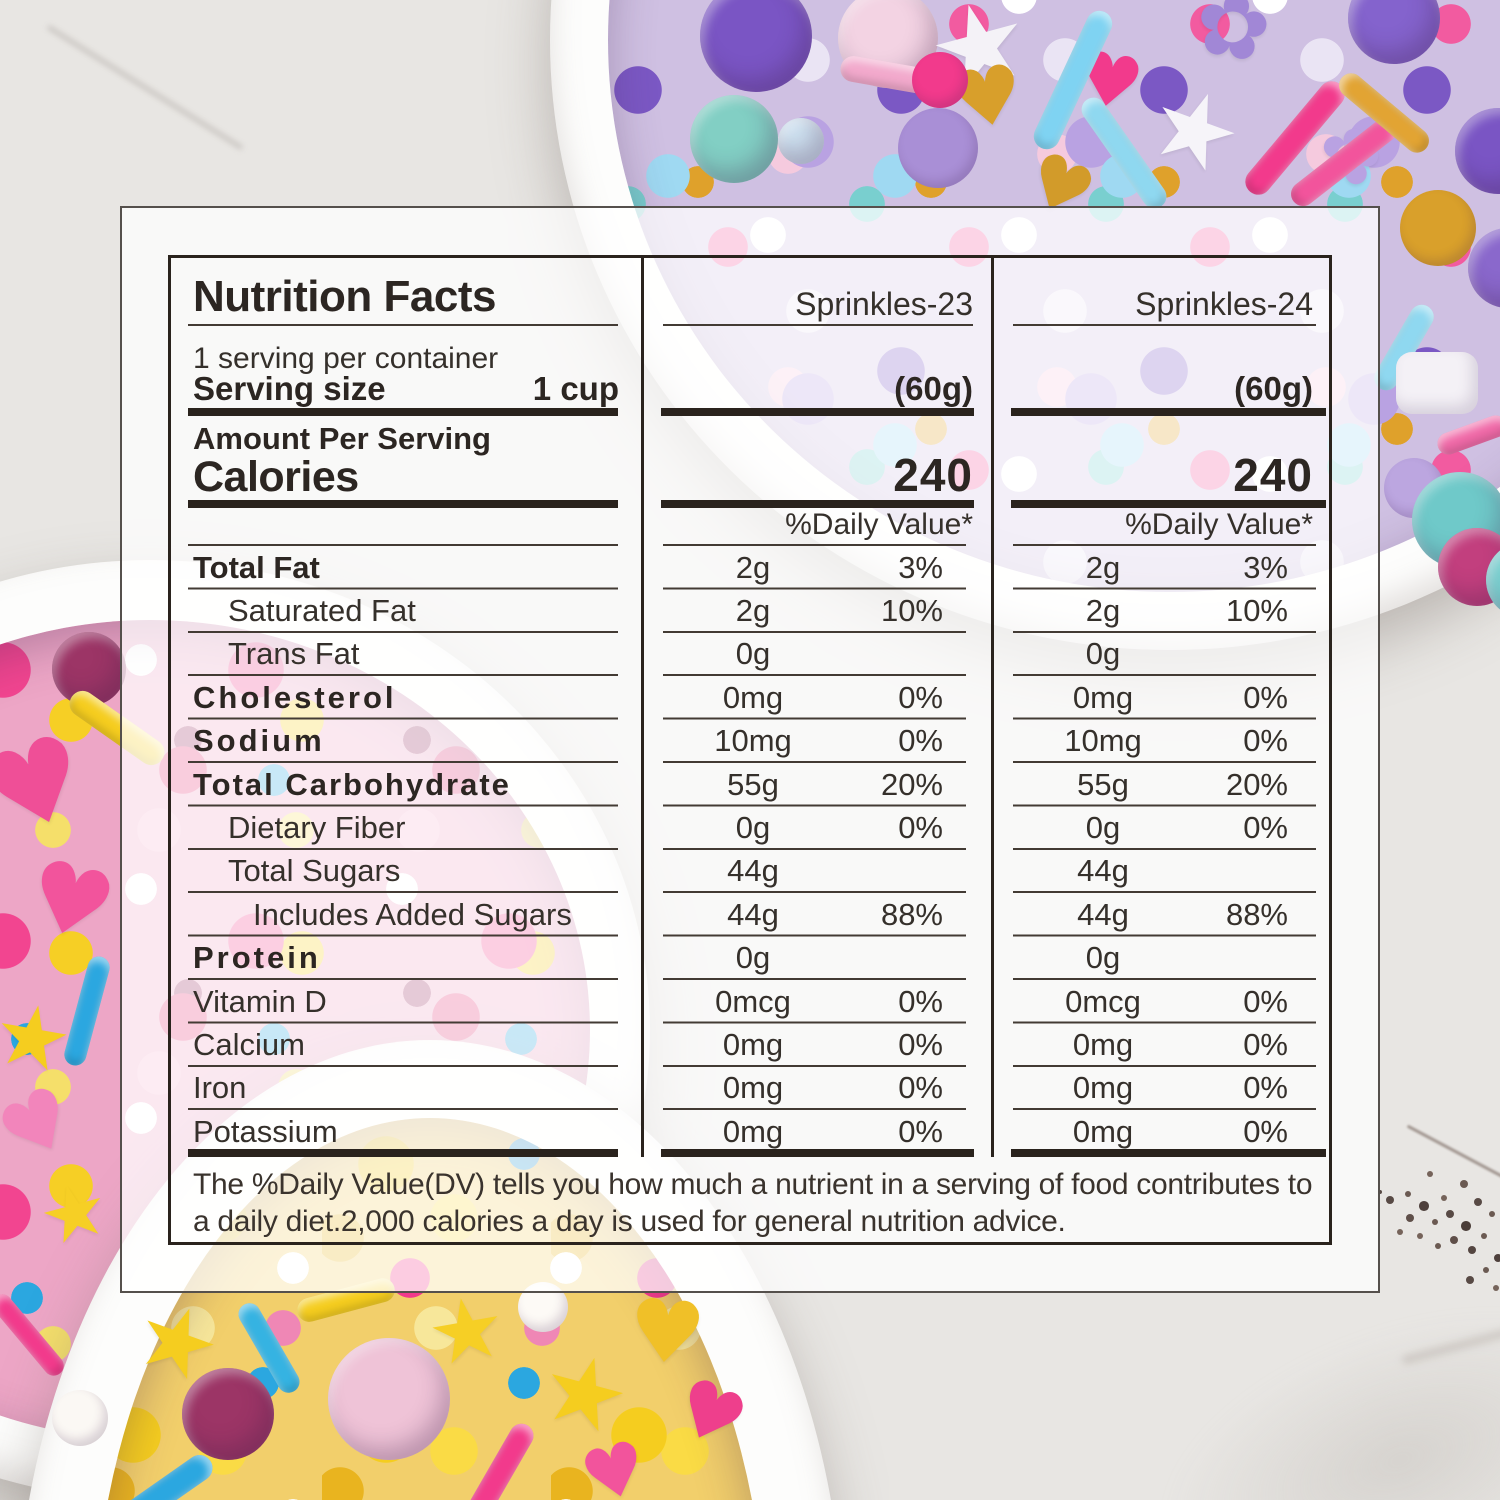  Describe the element at coordinates (1224, 304) in the screenshot. I see `product-column-header-2: Sprinkles-24` at that location.